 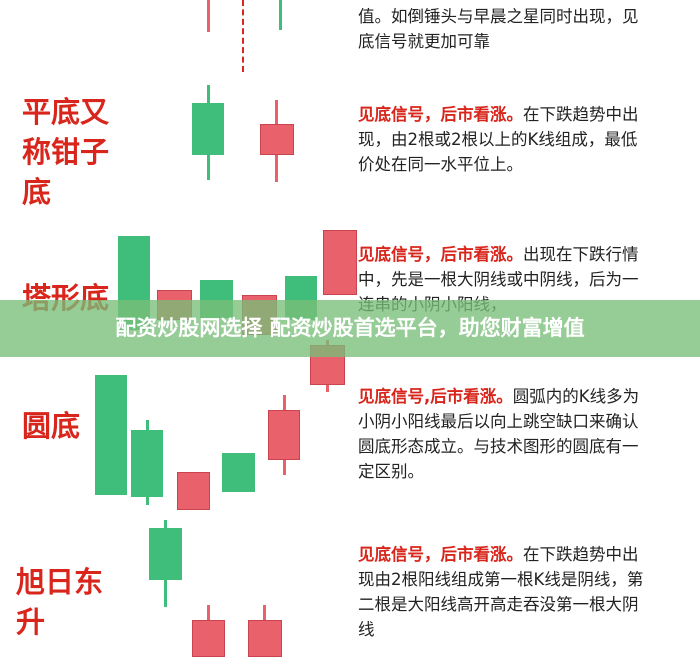 What do you see at coordinates (435, 396) in the screenshot?
I see `highlight: 见底信号,后市看涨。` at bounding box center [435, 396].